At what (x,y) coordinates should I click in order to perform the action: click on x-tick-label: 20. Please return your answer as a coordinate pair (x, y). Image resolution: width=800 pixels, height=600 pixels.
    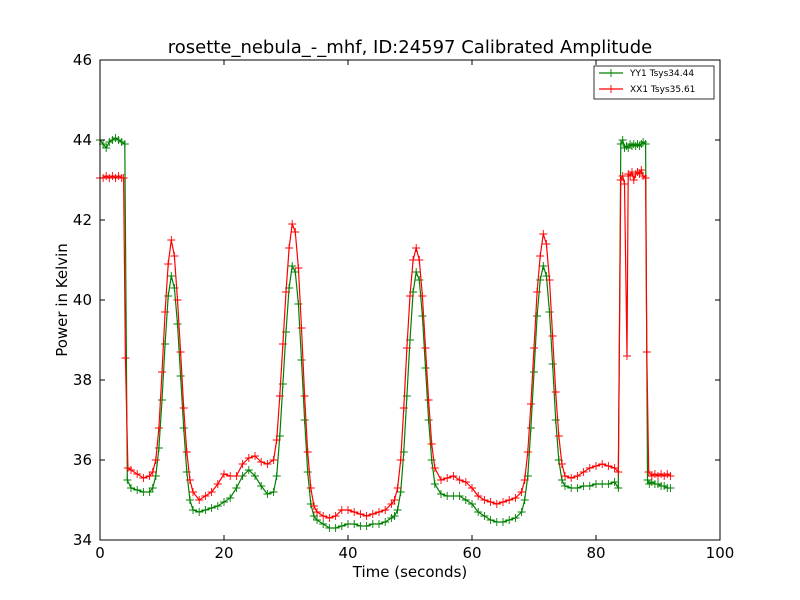
    Looking at the image, I should click on (223, 553).